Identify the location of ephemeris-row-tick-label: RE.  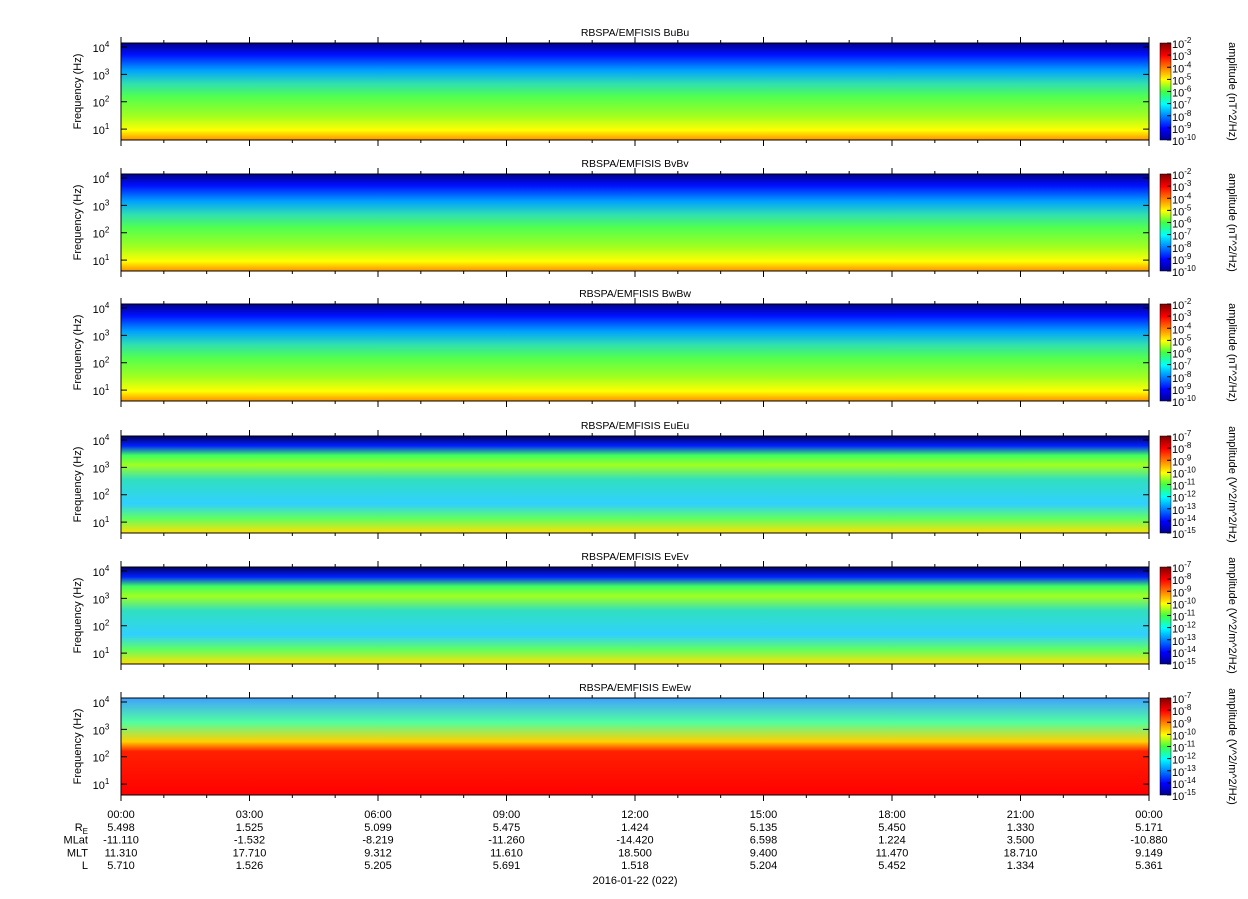
(81, 829).